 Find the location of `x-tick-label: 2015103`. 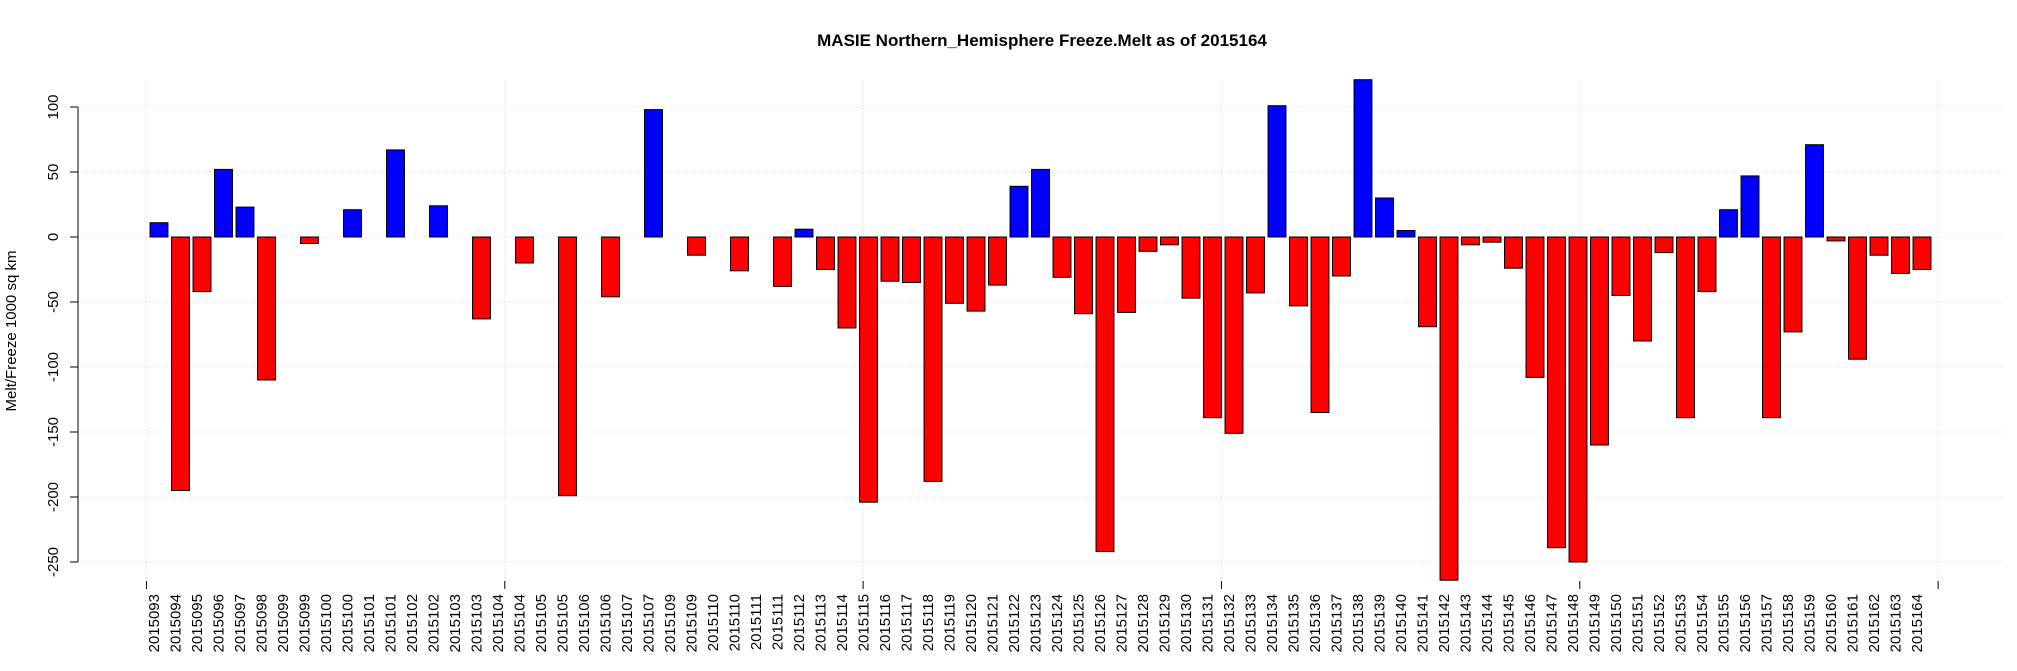

x-tick-label: 2015103 is located at coordinates (455, 623).